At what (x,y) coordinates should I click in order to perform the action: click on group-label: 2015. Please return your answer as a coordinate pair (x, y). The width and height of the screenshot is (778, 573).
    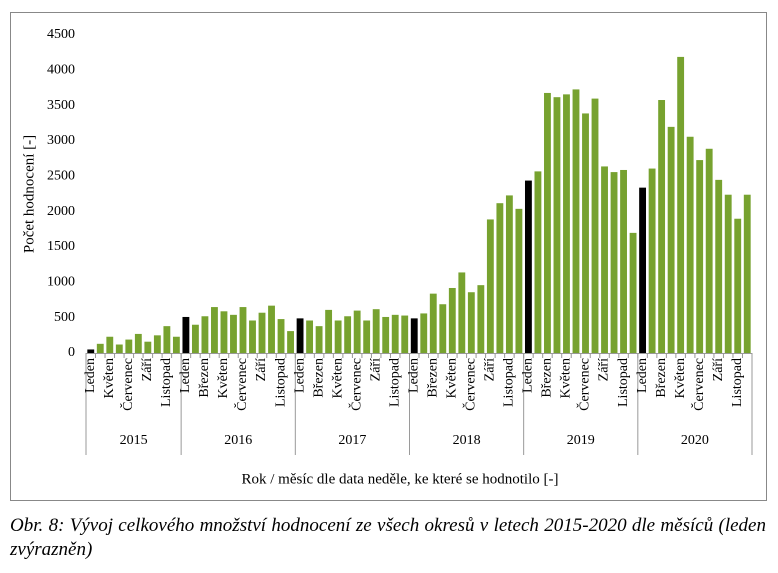
    Looking at the image, I should click on (134, 440).